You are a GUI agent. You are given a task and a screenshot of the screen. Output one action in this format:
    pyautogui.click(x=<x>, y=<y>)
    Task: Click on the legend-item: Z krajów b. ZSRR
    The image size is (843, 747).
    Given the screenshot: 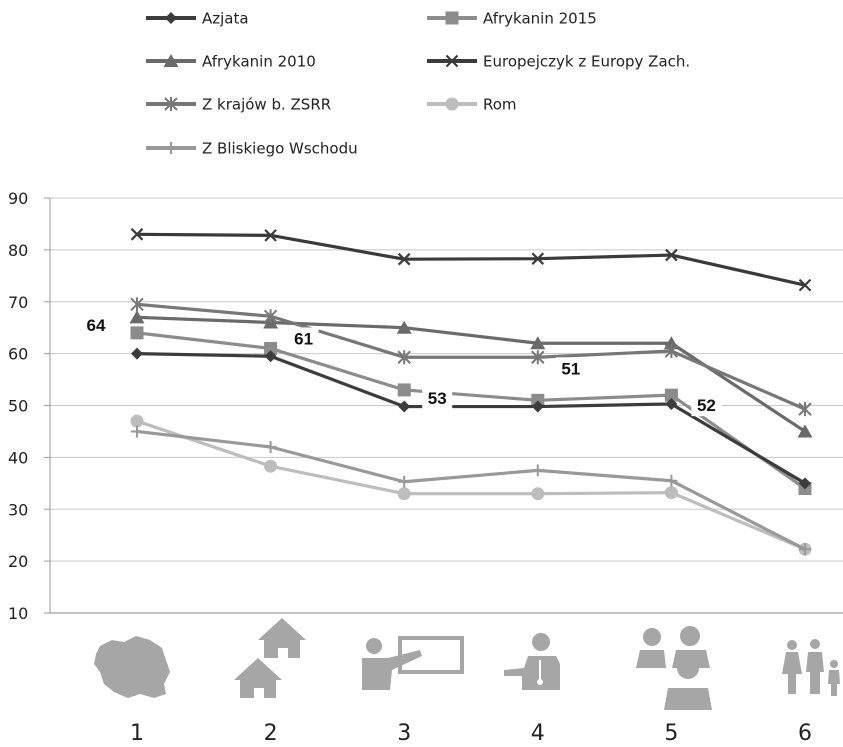 What is the action you would take?
    pyautogui.click(x=238, y=105)
    